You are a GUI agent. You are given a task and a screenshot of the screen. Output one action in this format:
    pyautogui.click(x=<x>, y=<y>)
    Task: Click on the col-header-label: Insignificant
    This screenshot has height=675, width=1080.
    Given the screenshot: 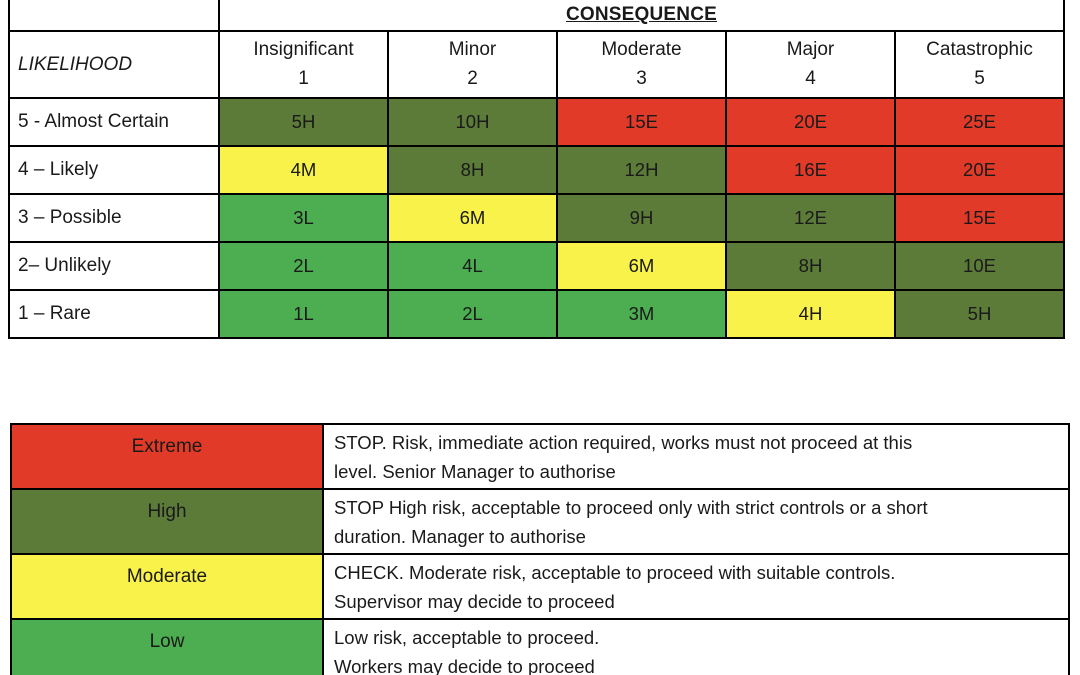 What is the action you would take?
    pyautogui.click(x=303, y=49)
    